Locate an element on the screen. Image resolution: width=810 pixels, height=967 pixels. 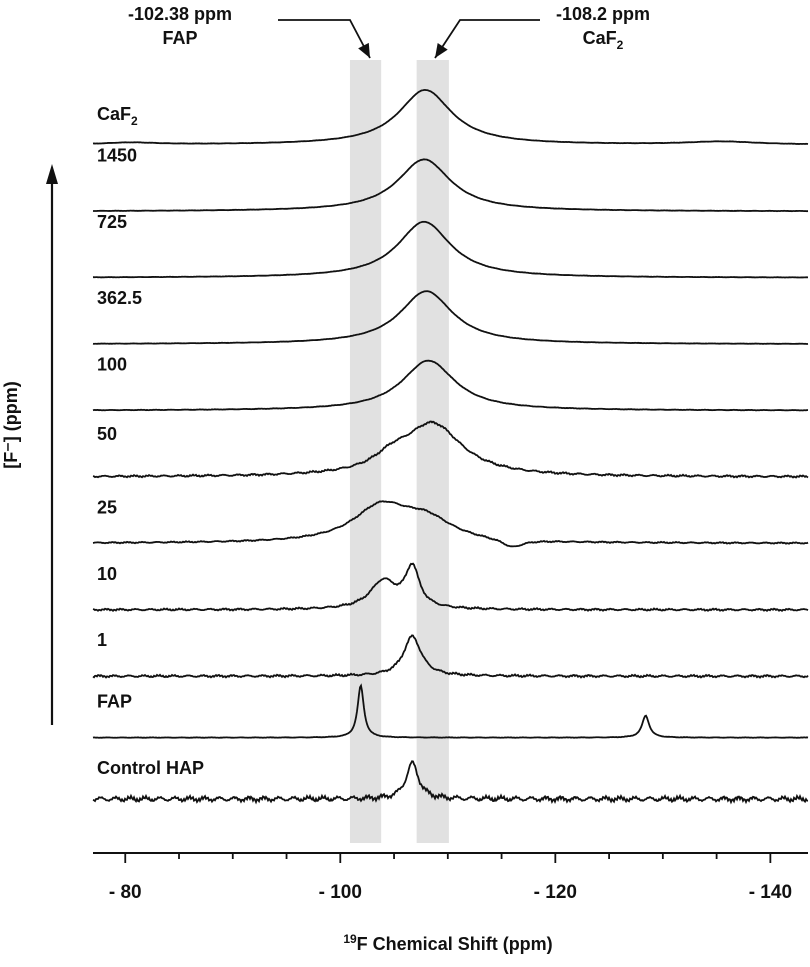
series-label-7: 25 is located at coordinates (107, 507).